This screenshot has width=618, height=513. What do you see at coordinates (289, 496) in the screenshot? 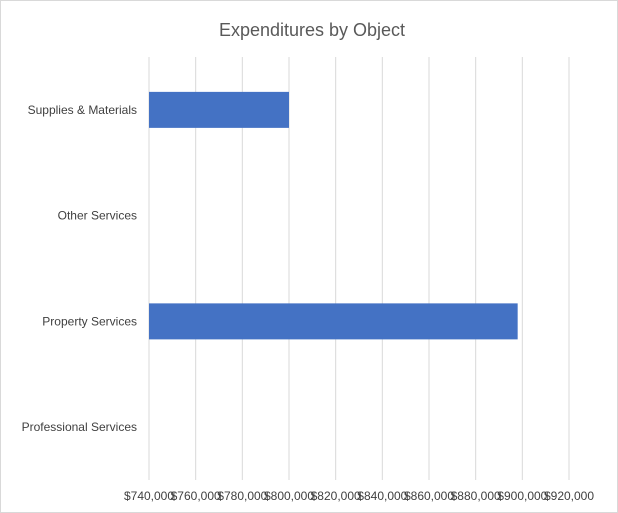
I see `x-tick-label: $800,000` at bounding box center [289, 496].